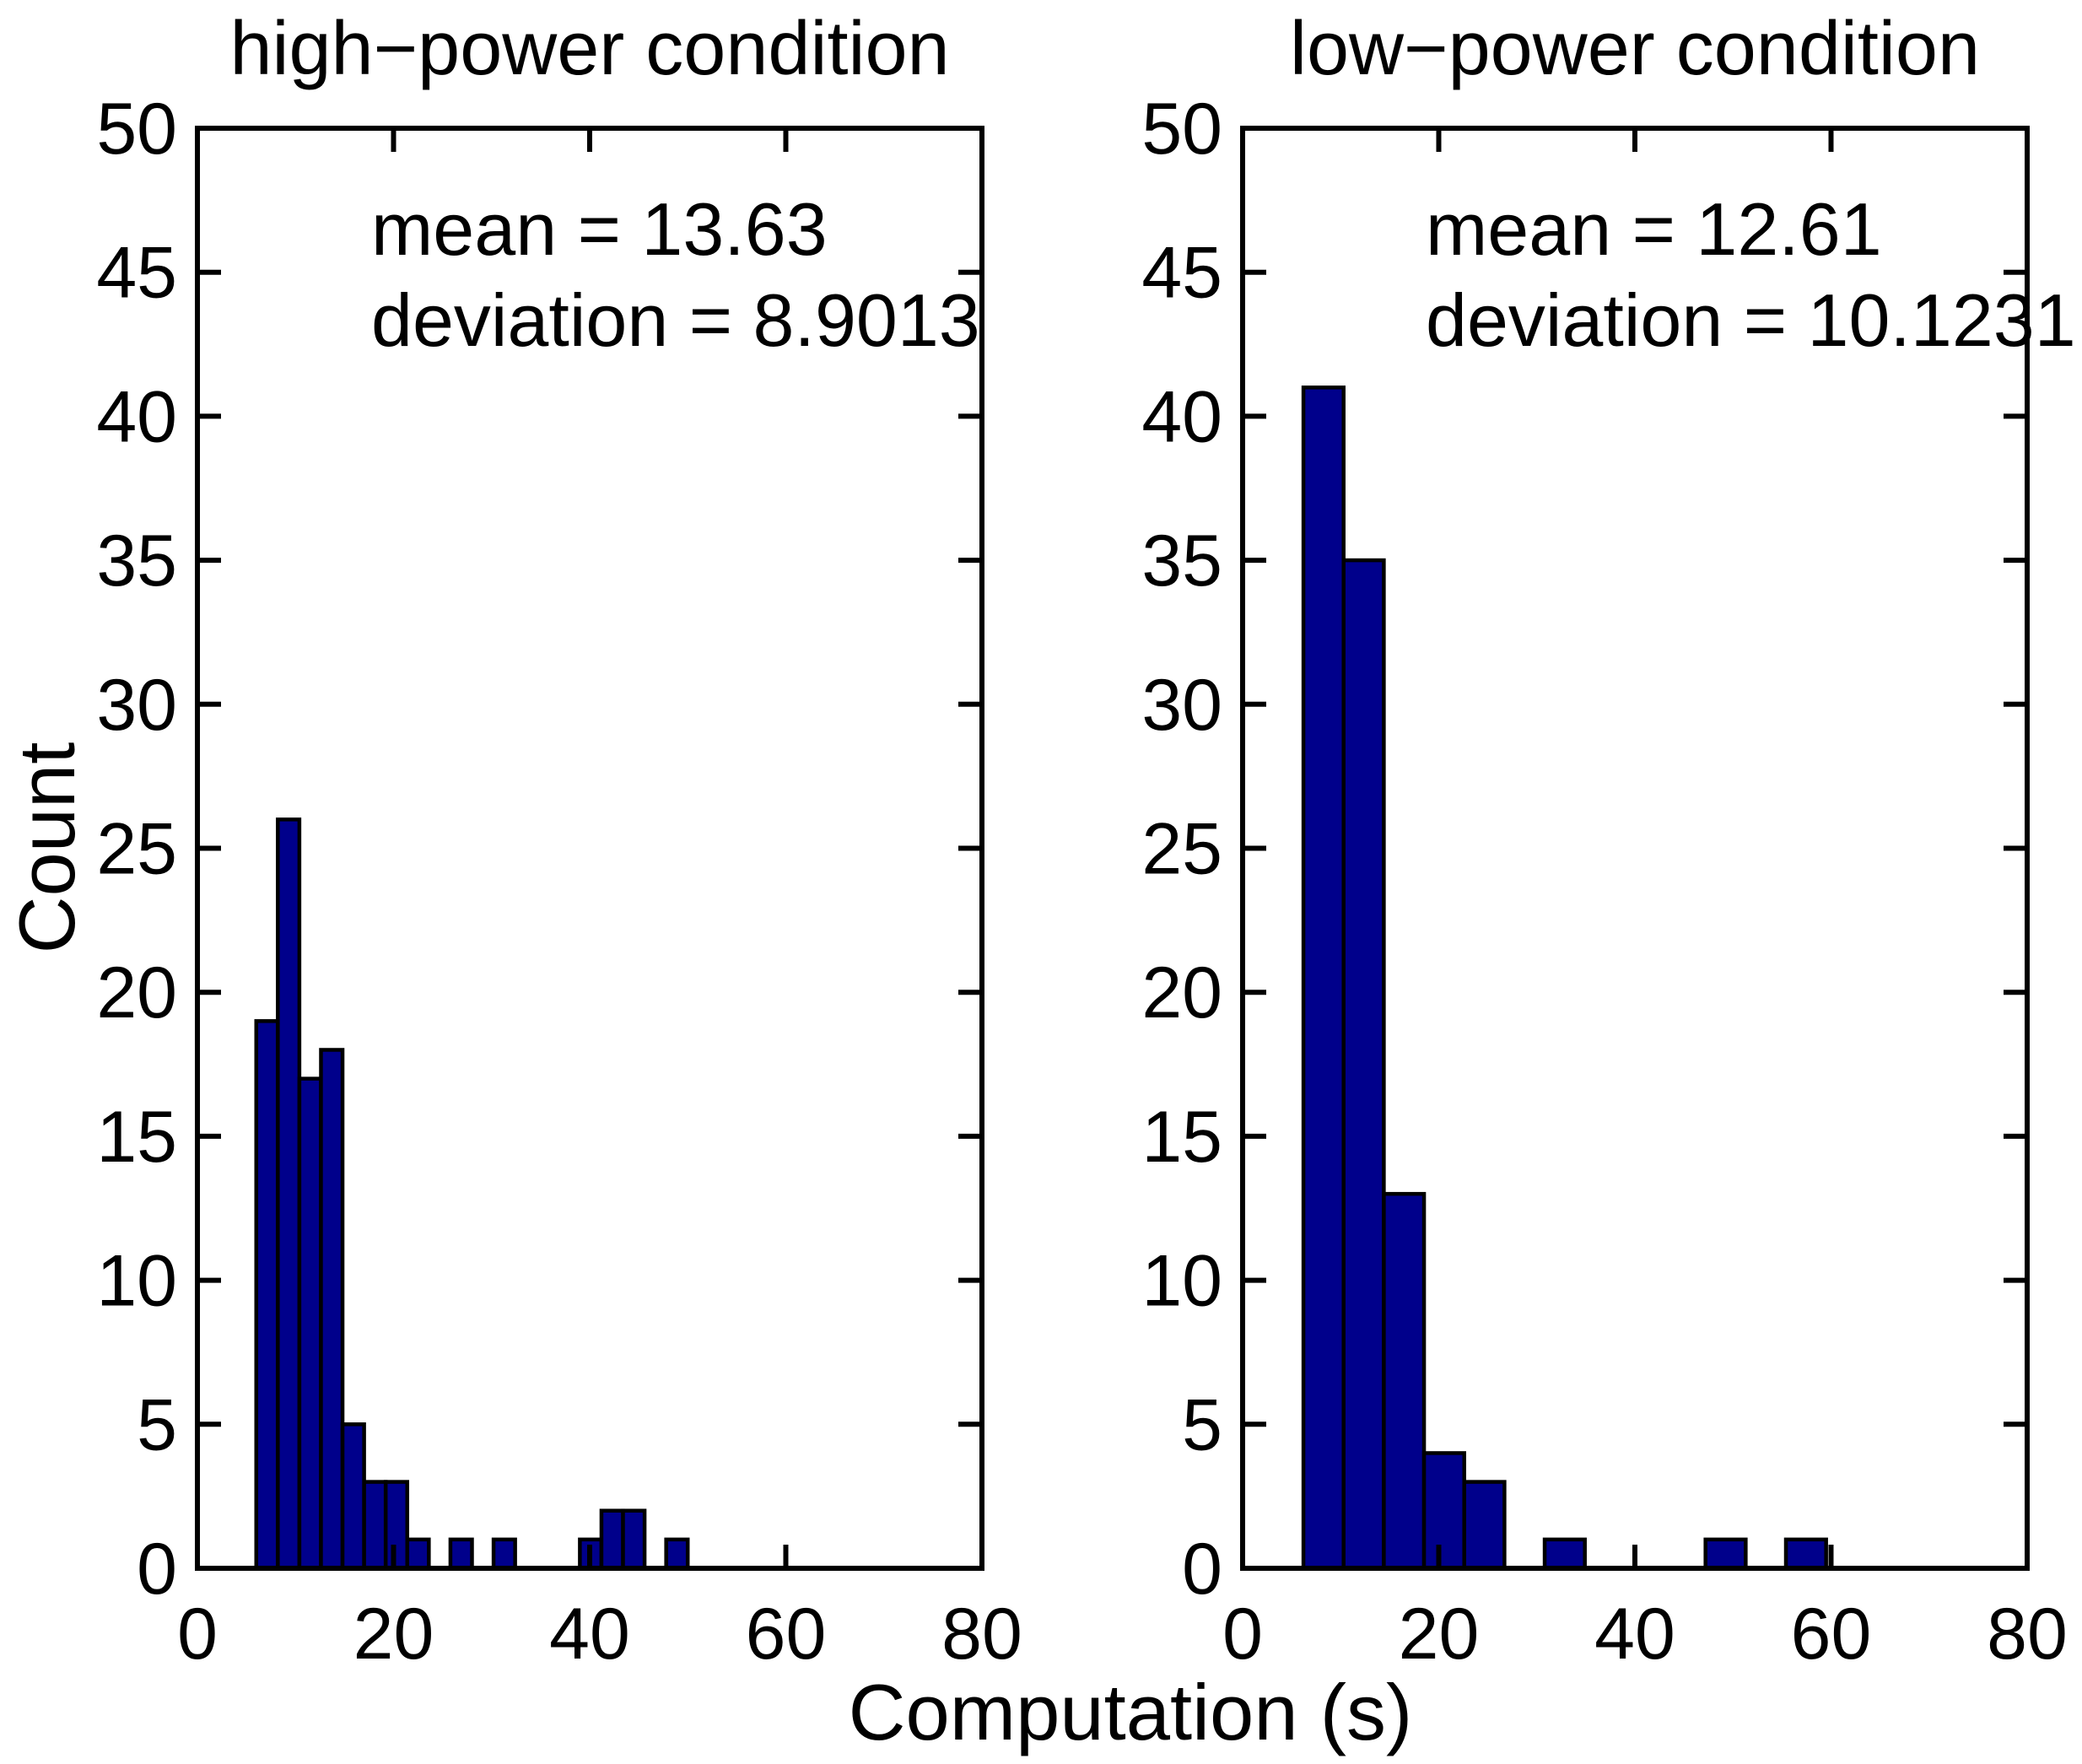 This screenshot has width=2082, height=1764. Describe the element at coordinates (1635, 49) in the screenshot. I see `right-plot-title: low−power condition` at that location.